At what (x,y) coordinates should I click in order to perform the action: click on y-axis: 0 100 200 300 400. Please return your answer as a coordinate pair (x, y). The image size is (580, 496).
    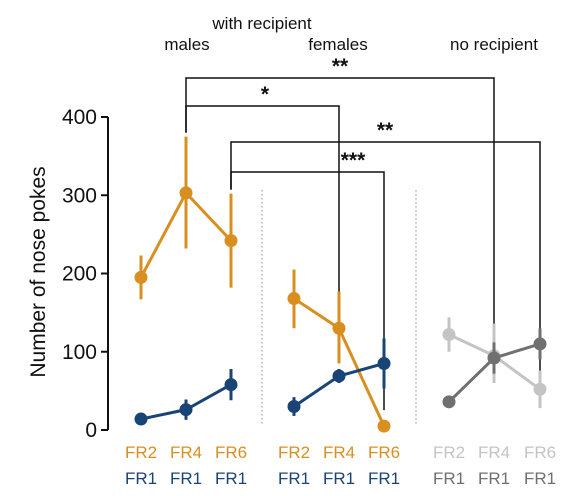
    Looking at the image, I should click on (85, 274).